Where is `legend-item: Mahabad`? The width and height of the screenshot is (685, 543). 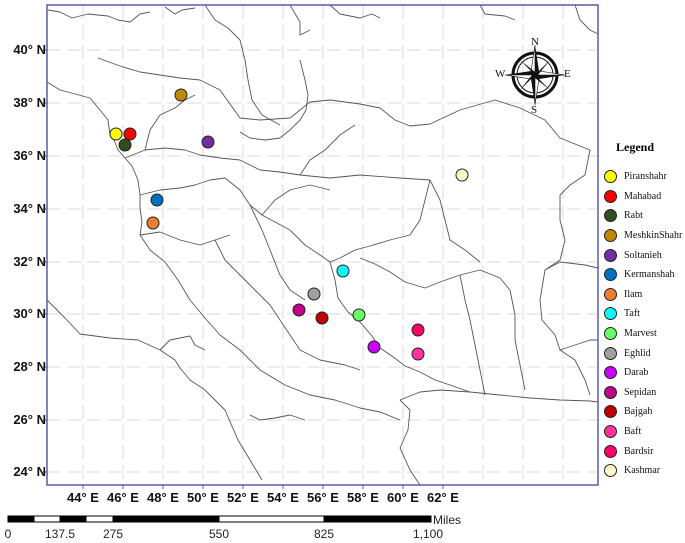 legend-item: Mahabad is located at coordinates (644, 197).